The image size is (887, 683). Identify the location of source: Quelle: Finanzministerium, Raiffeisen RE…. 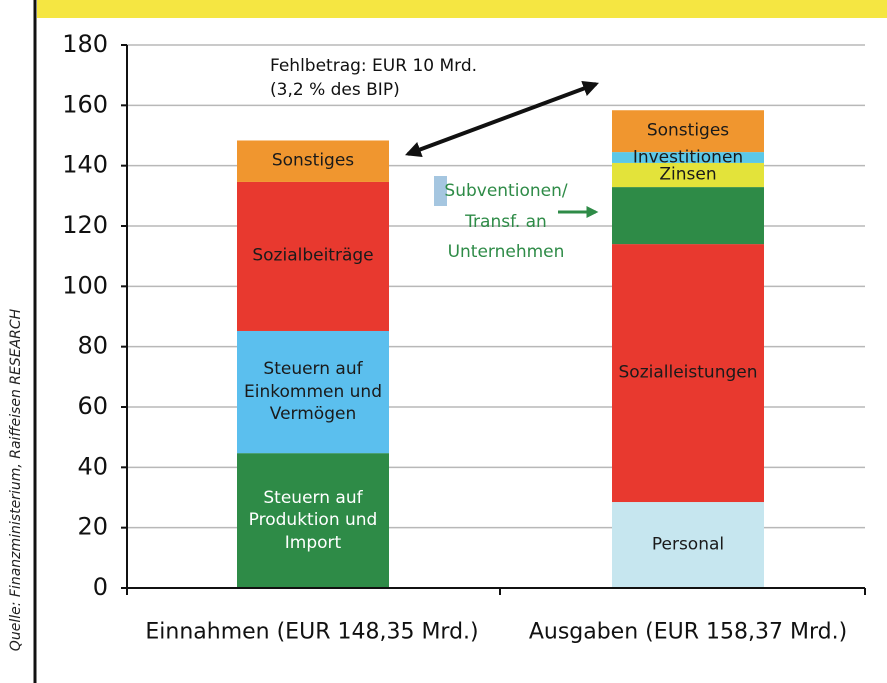
(16, 480).